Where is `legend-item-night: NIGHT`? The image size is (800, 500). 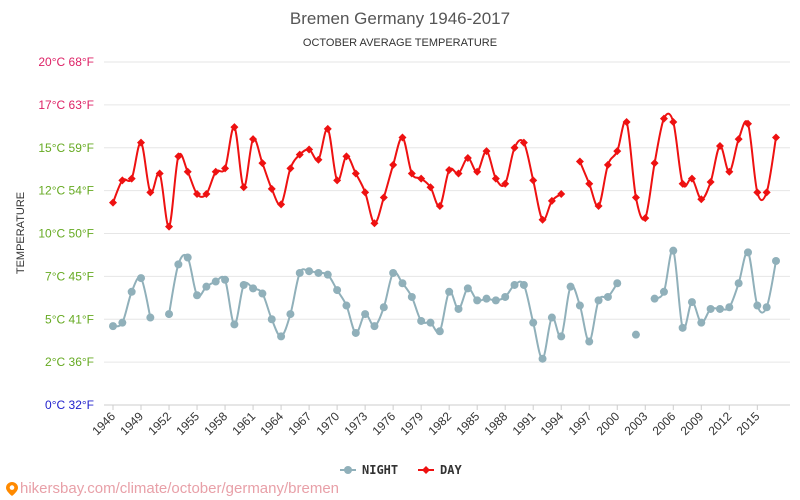 legend-item-night: NIGHT is located at coordinates (369, 470).